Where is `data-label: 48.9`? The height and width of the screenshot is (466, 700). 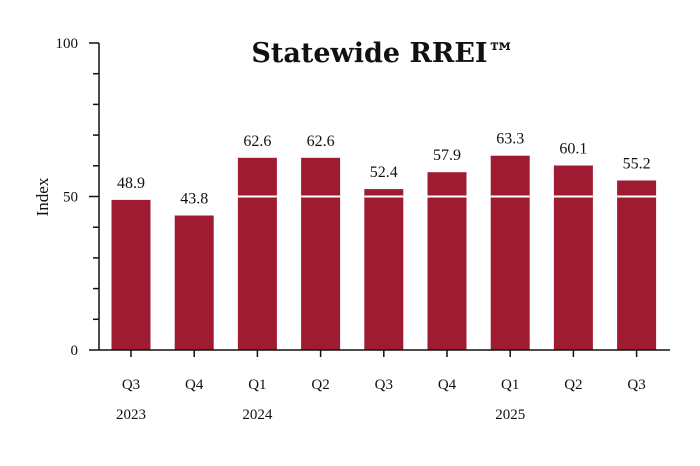
data-label: 48.9 is located at coordinates (131, 183).